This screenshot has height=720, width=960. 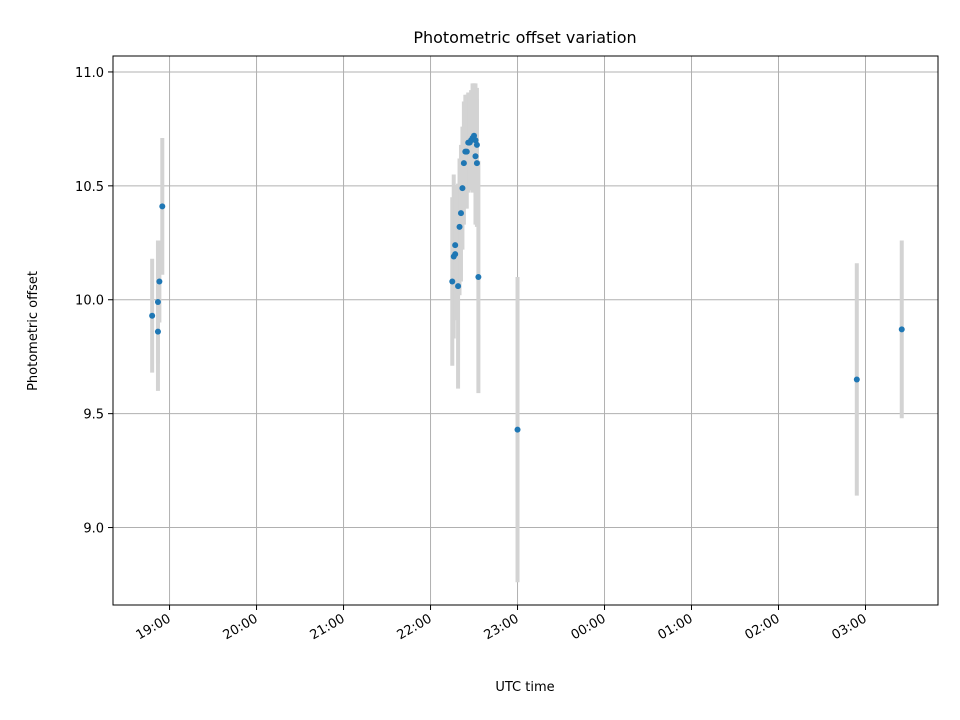 What do you see at coordinates (89, 73) in the screenshot?
I see `y-tick-label: 11.0` at bounding box center [89, 73].